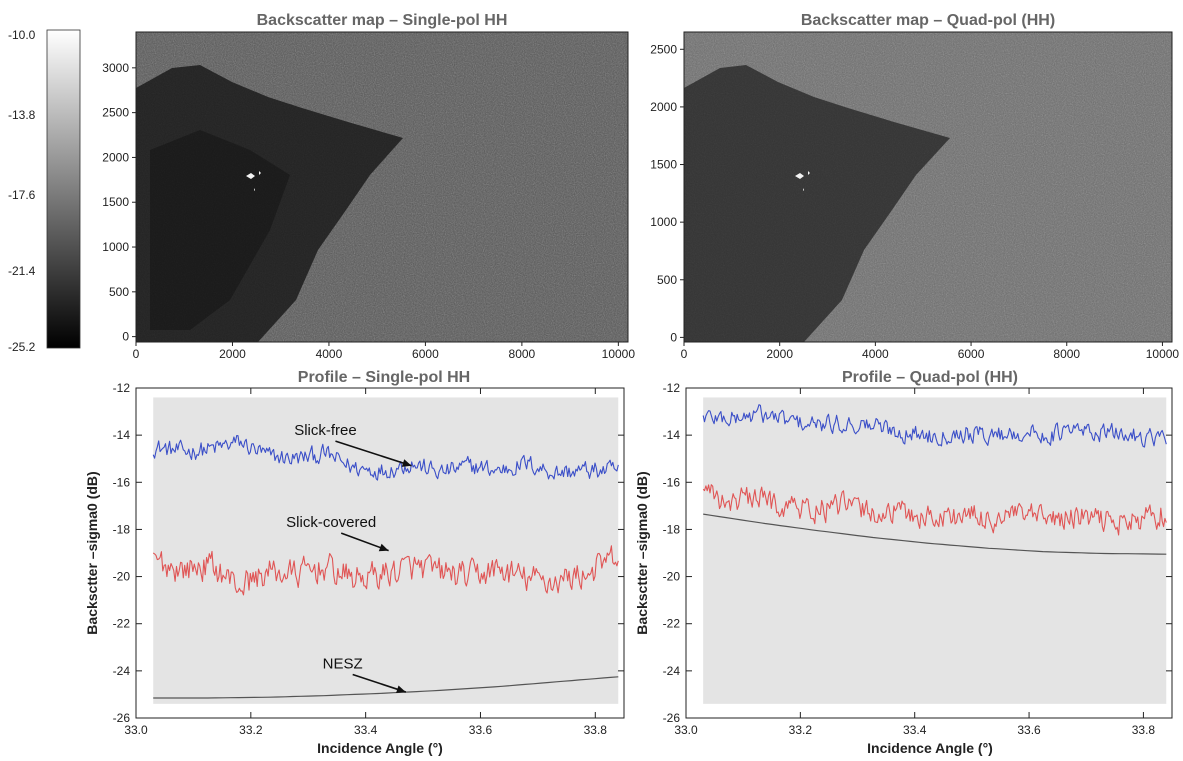 This screenshot has height=761, width=1183. What do you see at coordinates (384, 377) in the screenshot?
I see `profile-title: Profile – Single-pol HH` at bounding box center [384, 377].